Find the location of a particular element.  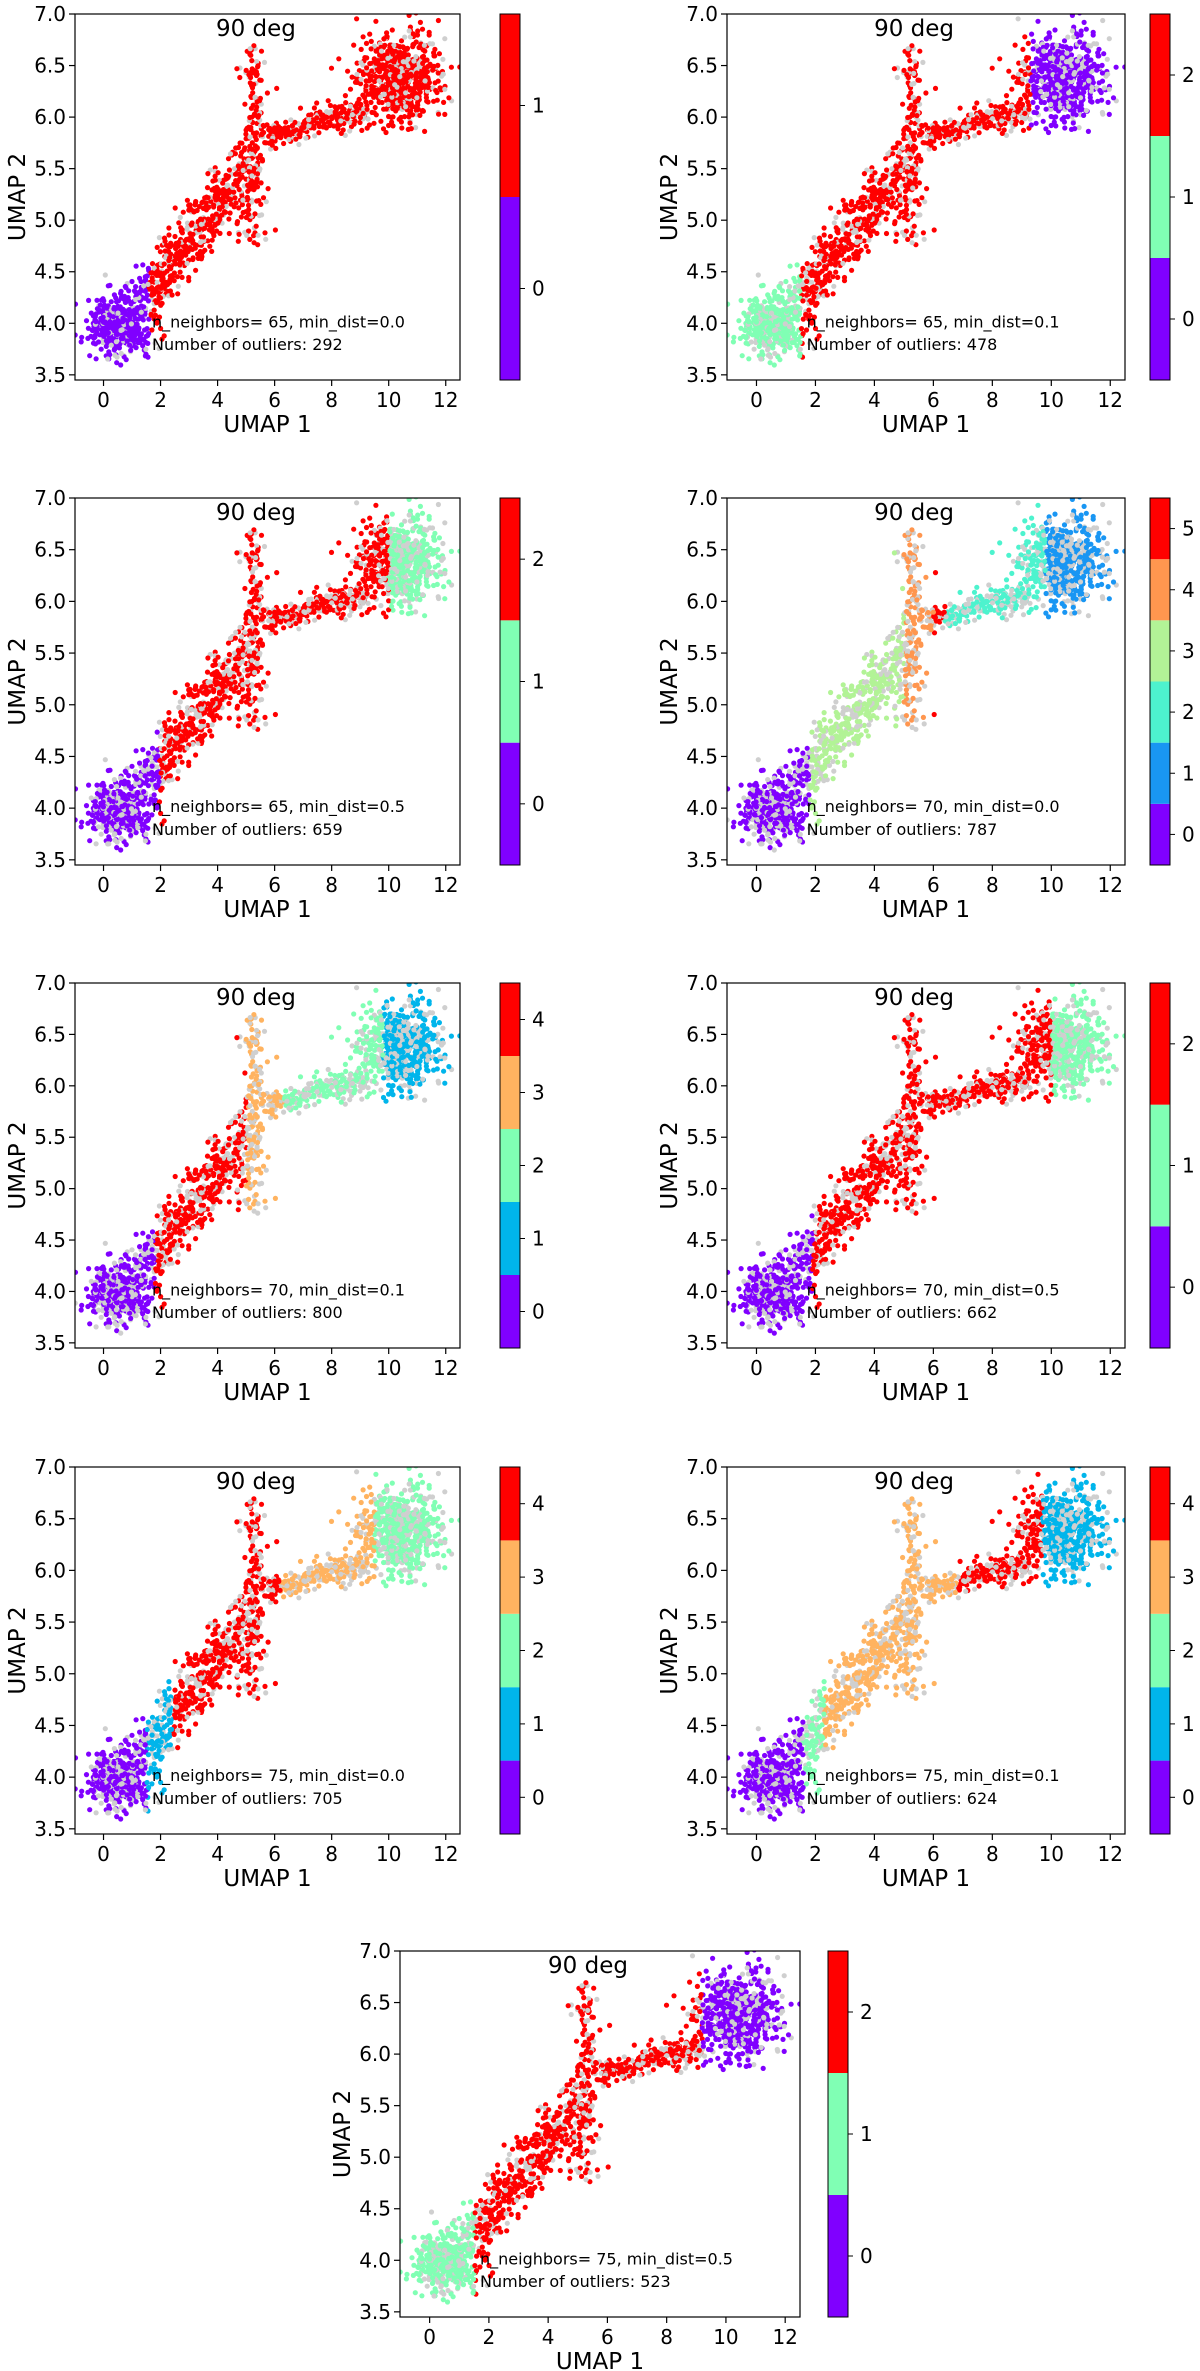

colorbar-label: 0 is located at coordinates (538, 289).